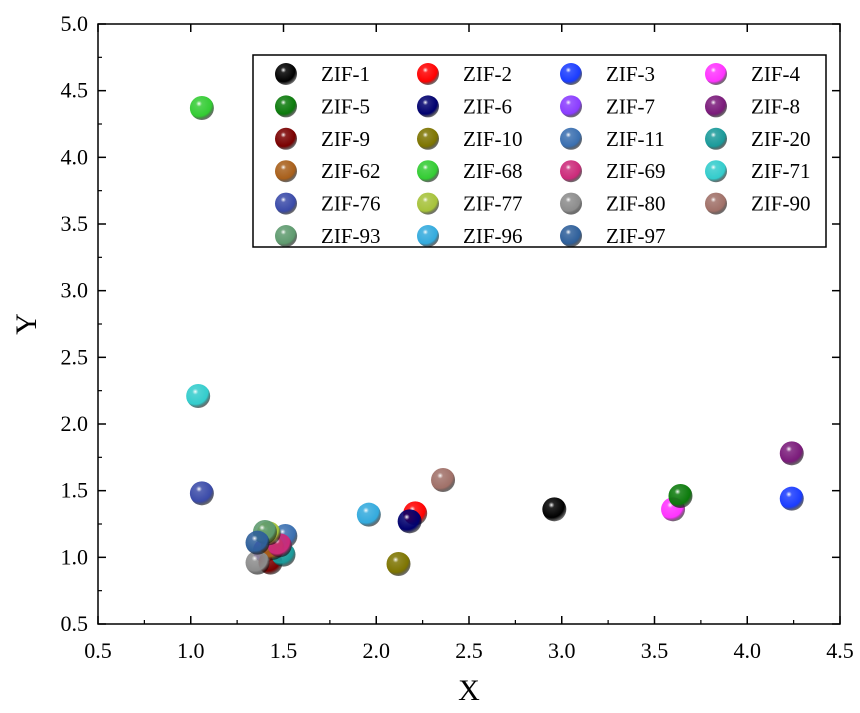 The width and height of the screenshot is (860, 713). I want to click on y-tick-label: 2.0, so click(75, 423).